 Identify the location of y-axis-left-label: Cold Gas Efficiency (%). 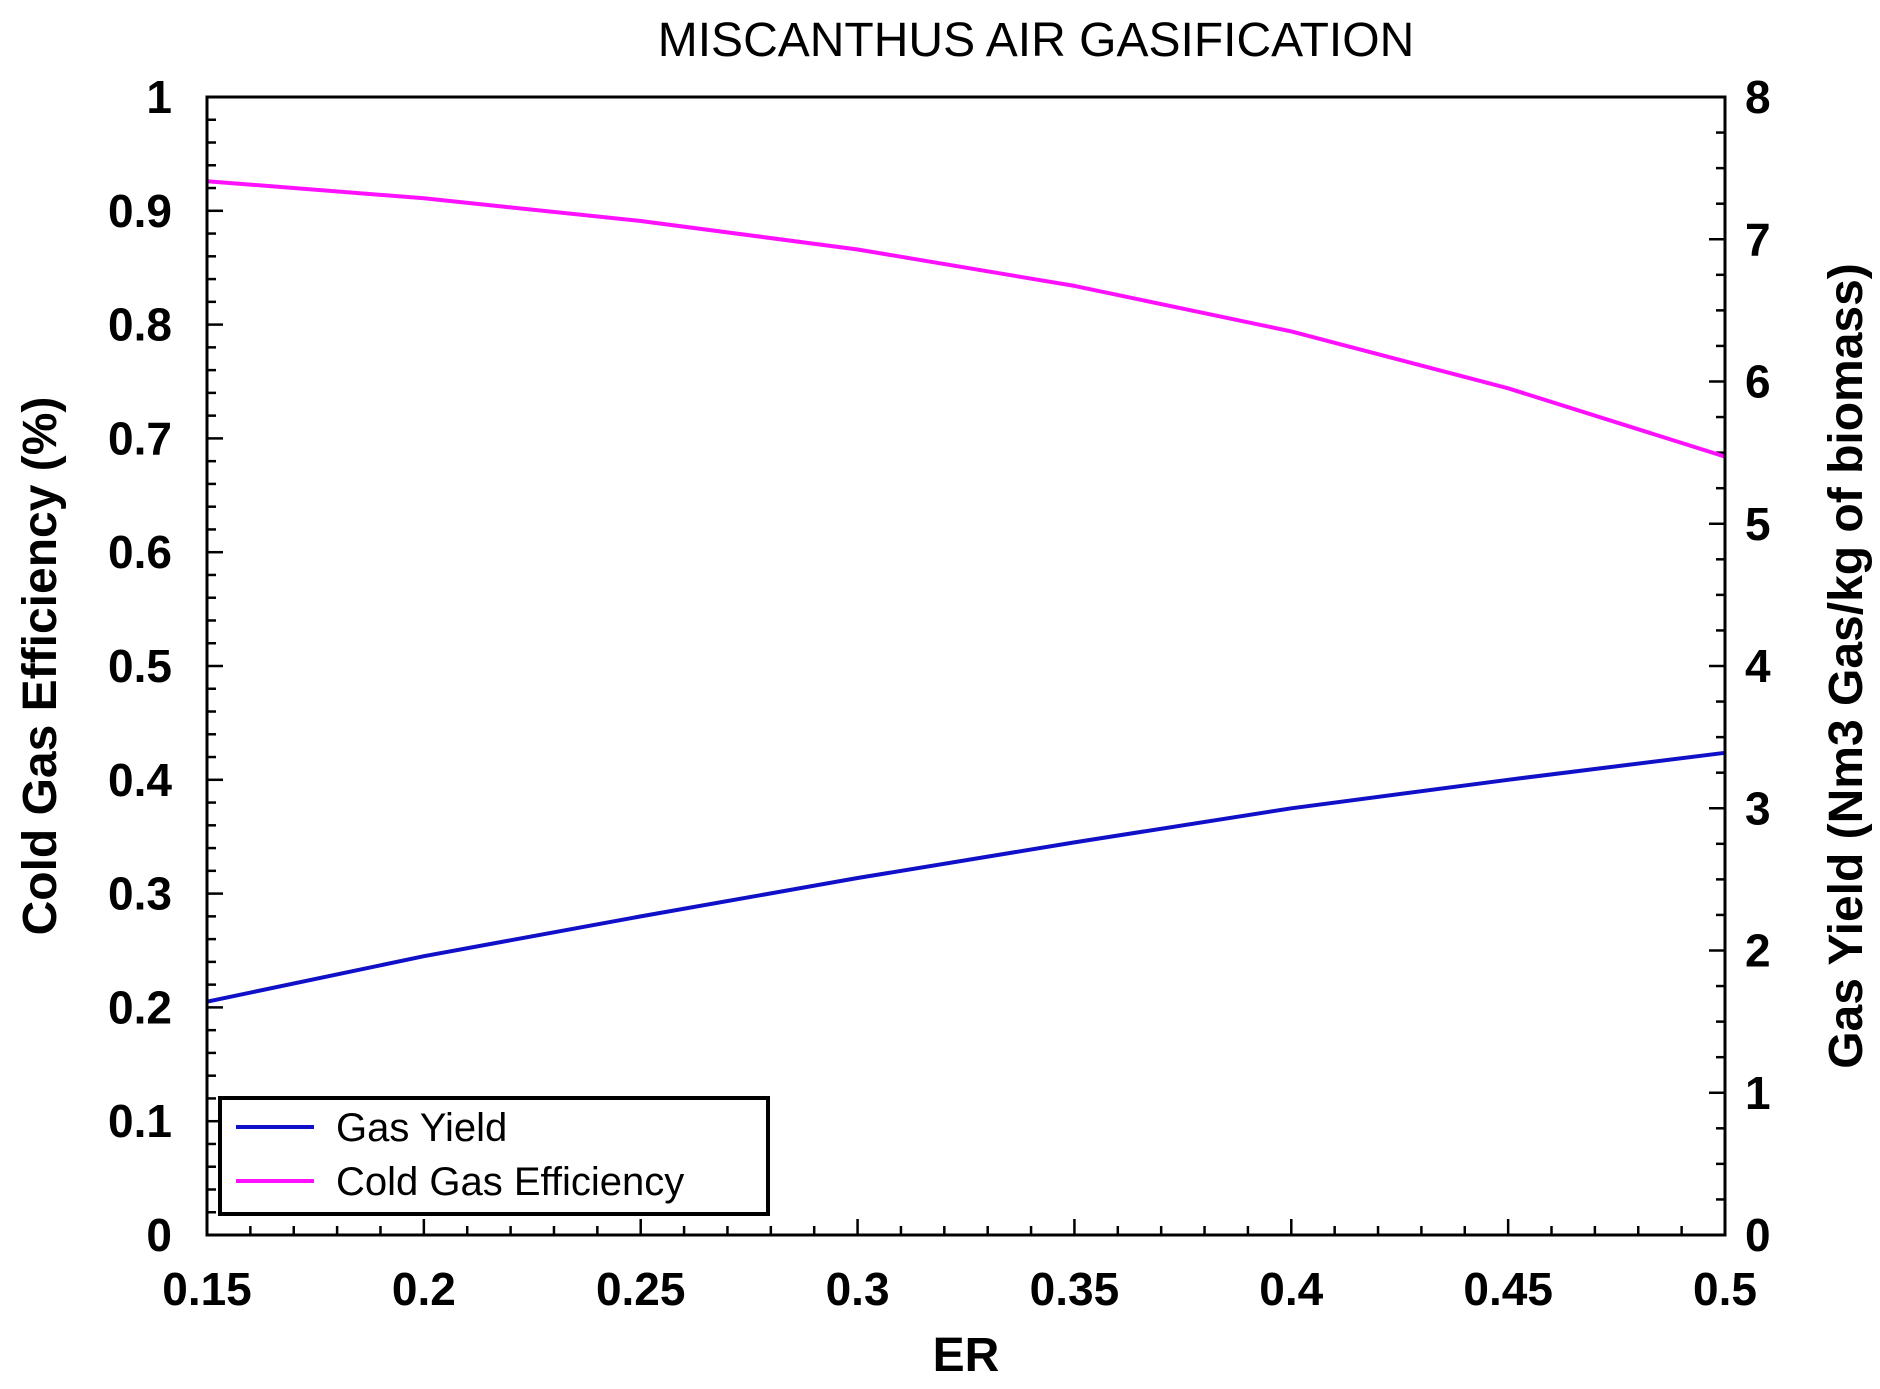
(40, 666).